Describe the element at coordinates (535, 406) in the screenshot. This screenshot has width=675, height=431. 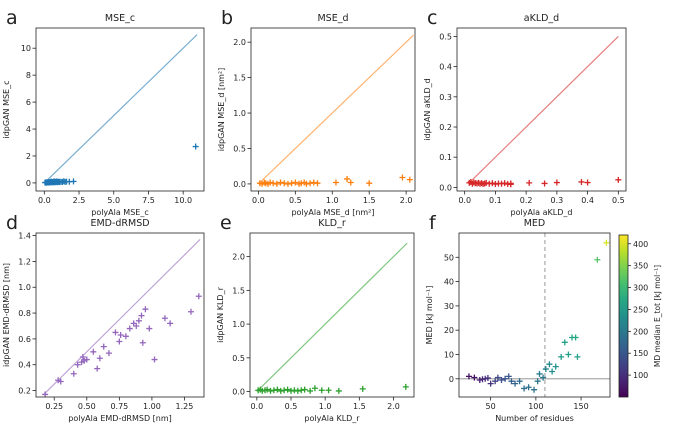
I see `x-tick-label: 100` at that location.